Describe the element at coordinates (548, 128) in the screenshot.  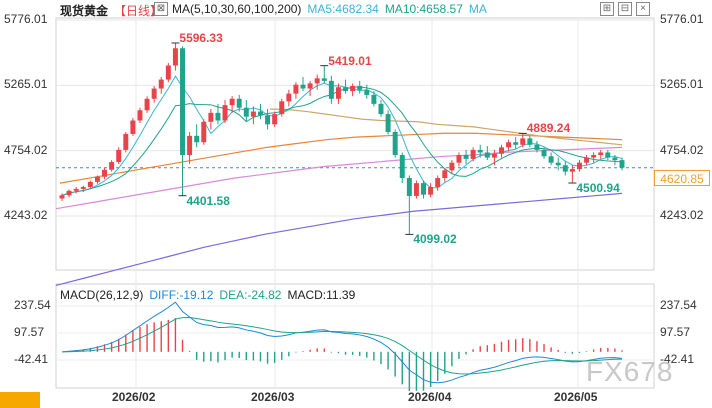
I see `high-annotation: 4889.24` at that location.